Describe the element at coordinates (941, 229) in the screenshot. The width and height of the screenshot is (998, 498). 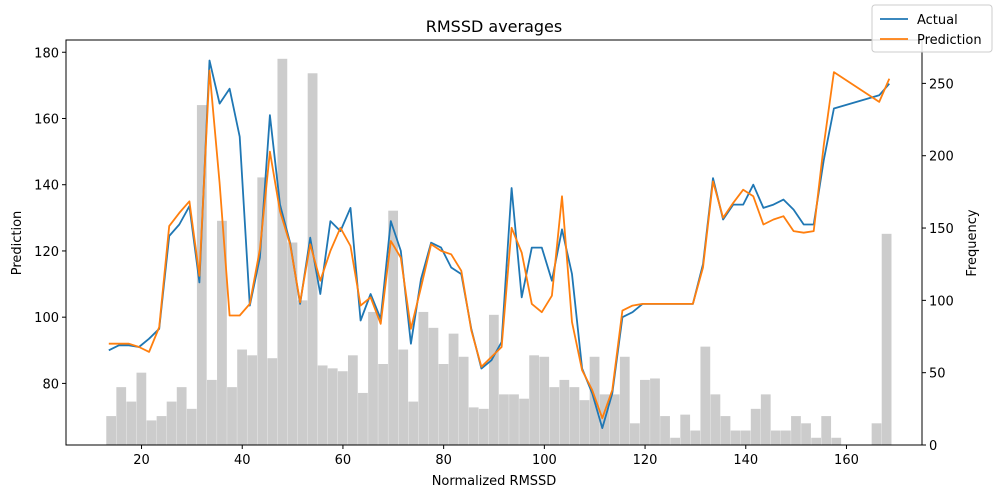
I see `y2-tick-label: 150` at that location.